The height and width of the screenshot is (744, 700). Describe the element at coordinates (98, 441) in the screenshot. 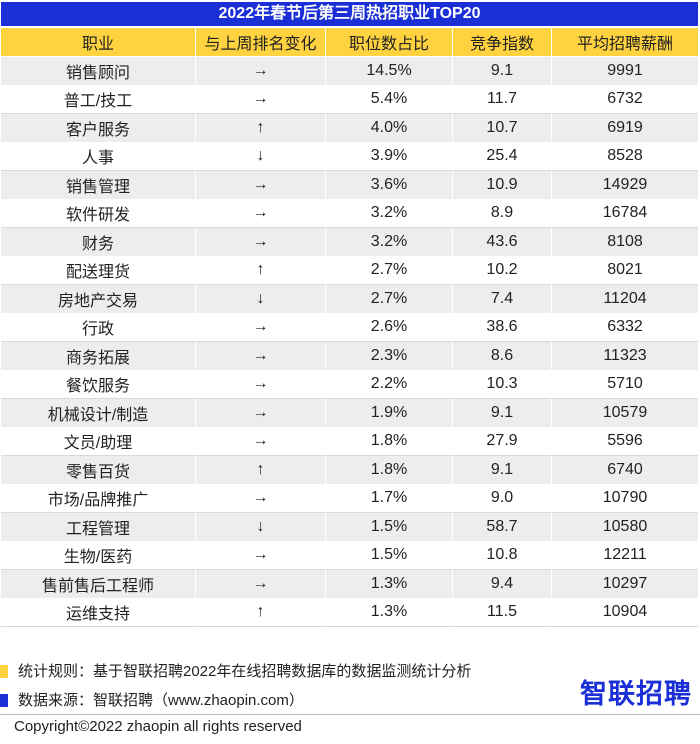

I see `cell-job: 文员/助理` at that location.